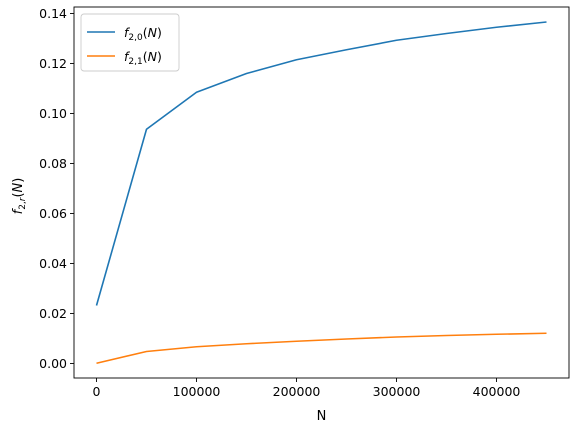 This screenshot has width=580, height=437. What do you see at coordinates (53, 213) in the screenshot?
I see `y-tick-label: 0.06` at bounding box center [53, 213].